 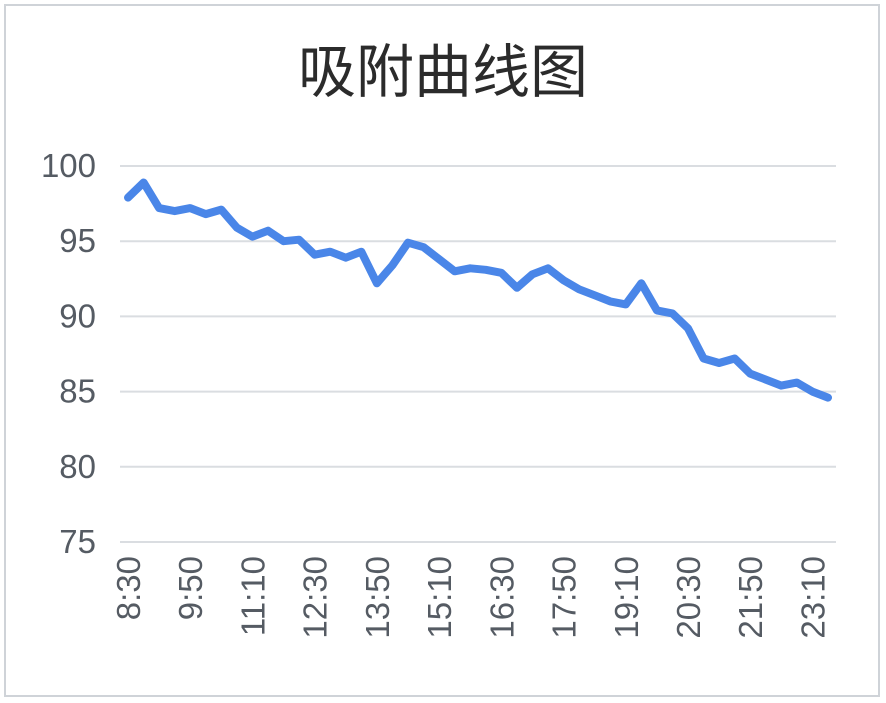 I want to click on x-tick-label: 16:30, so click(x=501, y=597).